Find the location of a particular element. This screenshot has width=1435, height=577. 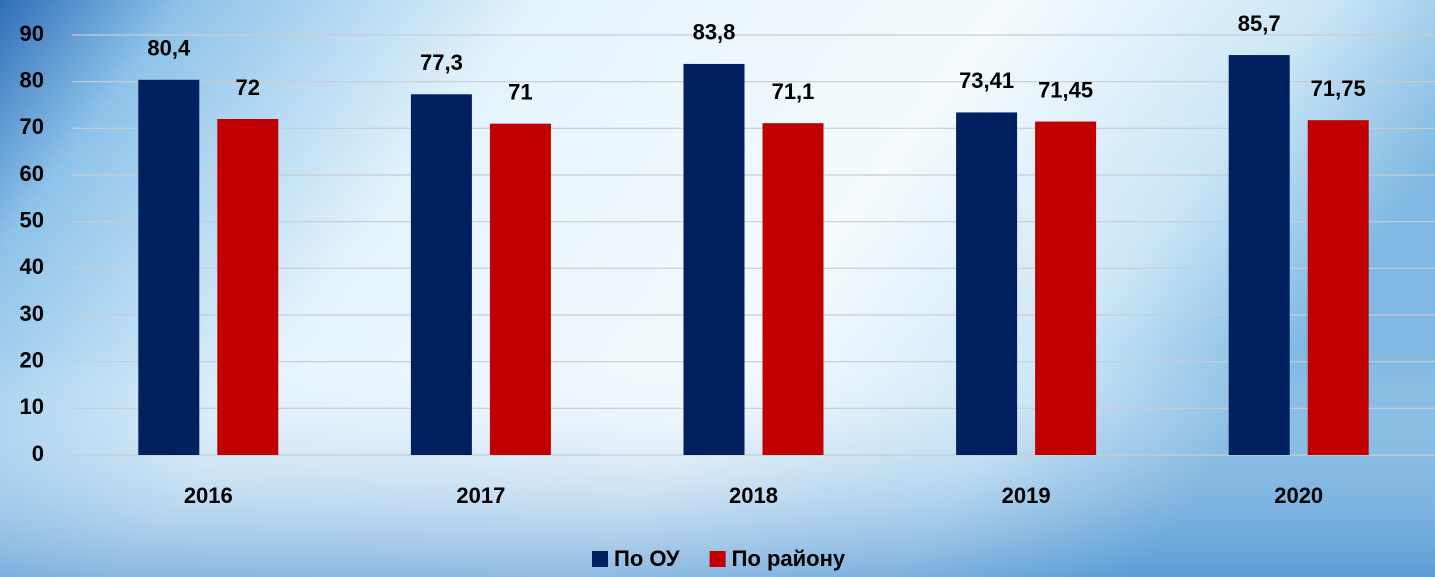

y-tick-label: 70 is located at coordinates (32, 126).